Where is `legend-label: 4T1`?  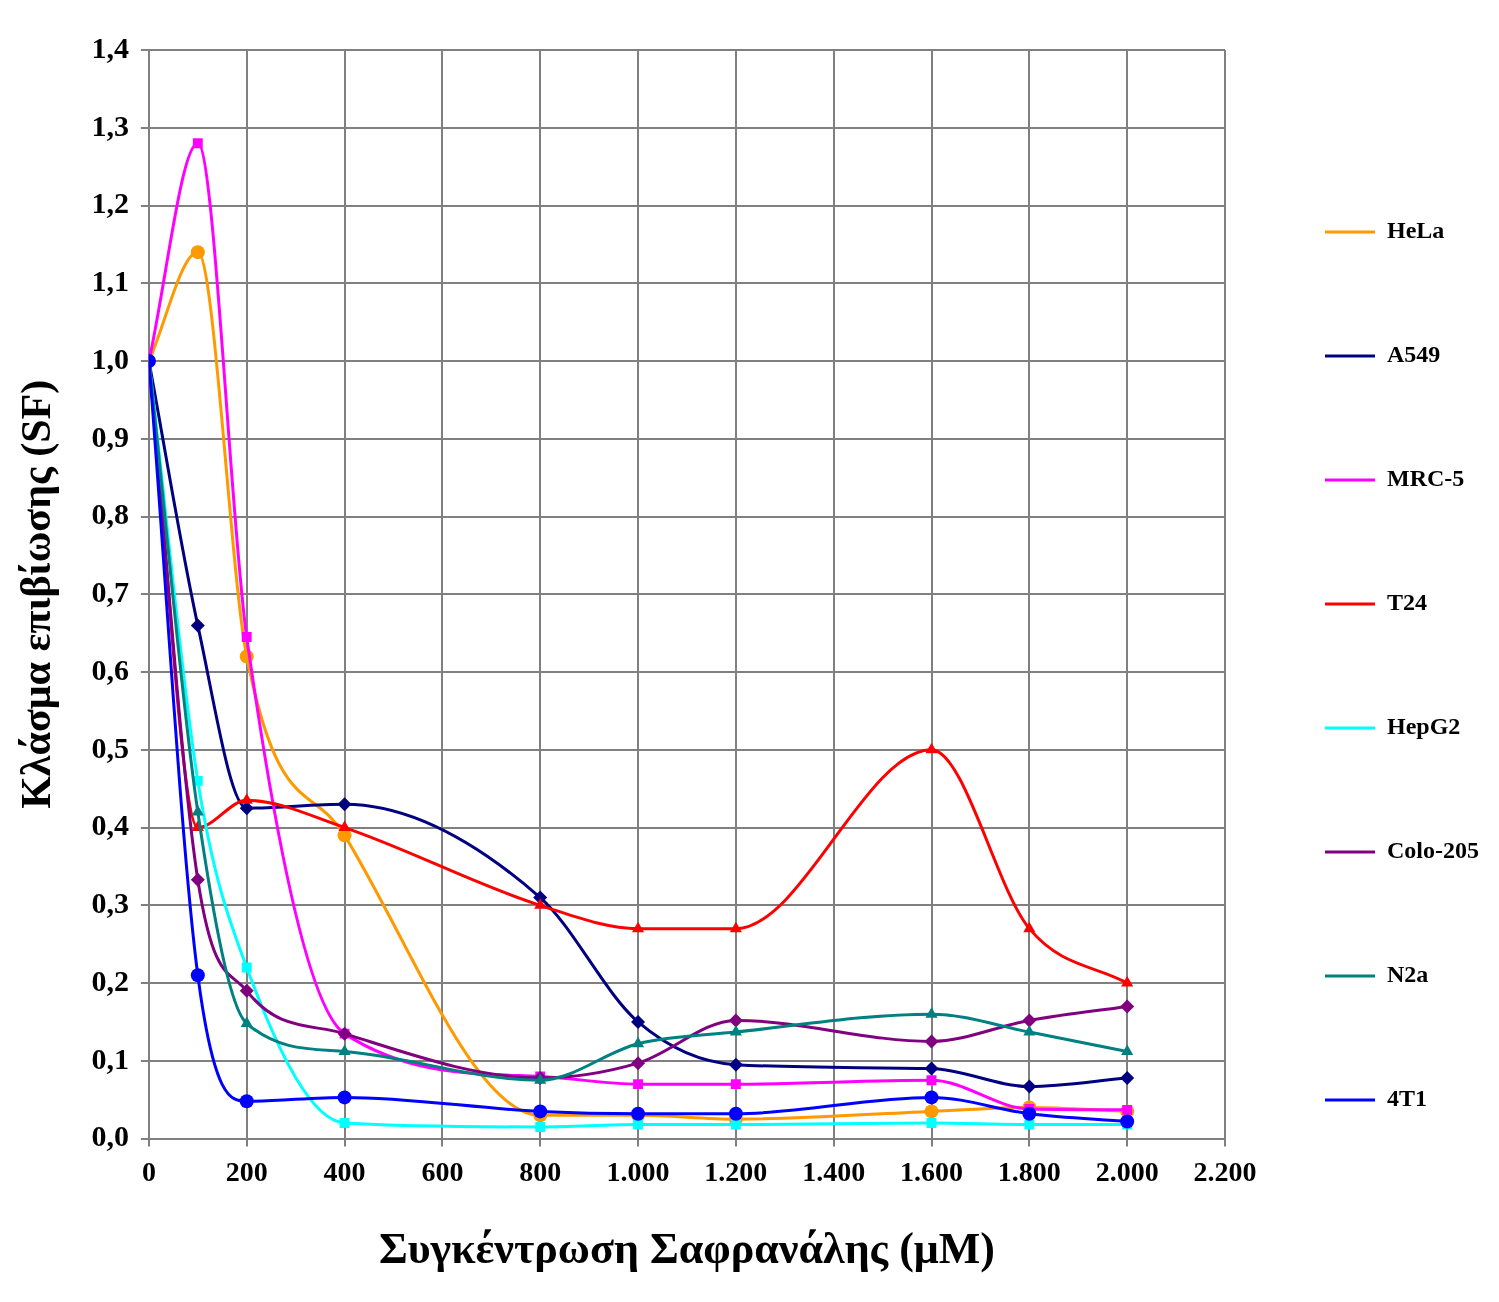
legend-label: 4T1 is located at coordinates (1407, 1098).